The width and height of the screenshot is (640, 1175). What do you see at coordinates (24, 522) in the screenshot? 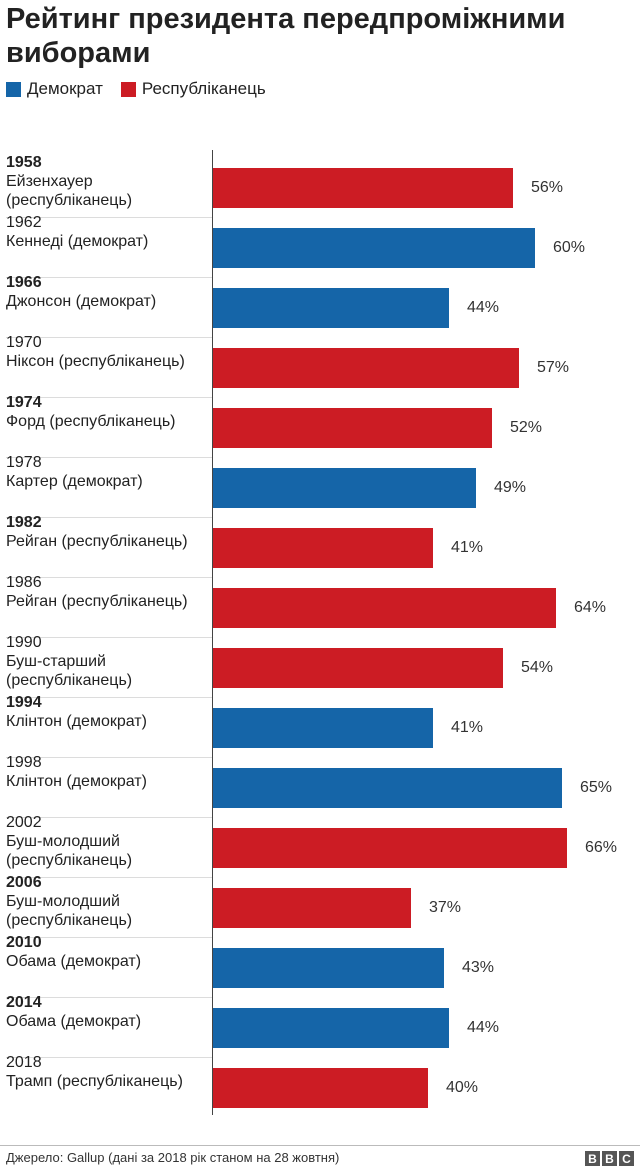
I see `row-year: 1982` at bounding box center [24, 522].